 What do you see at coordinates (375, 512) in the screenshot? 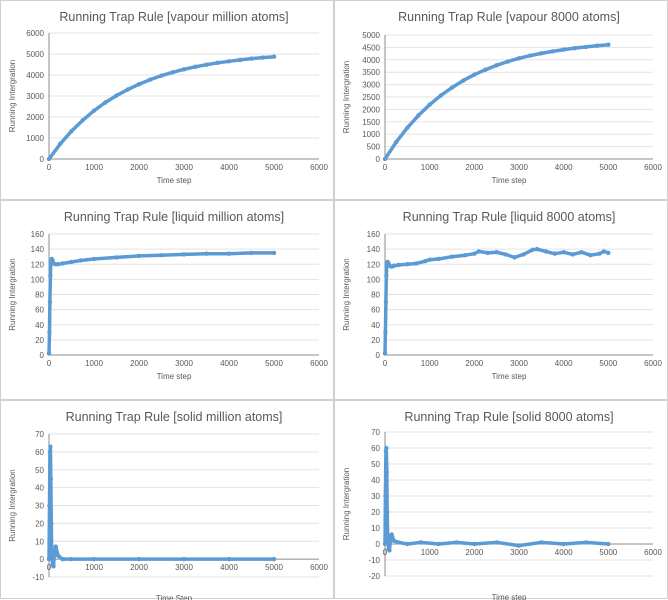
I see `chart-5-ytick-4: 20` at bounding box center [375, 512].